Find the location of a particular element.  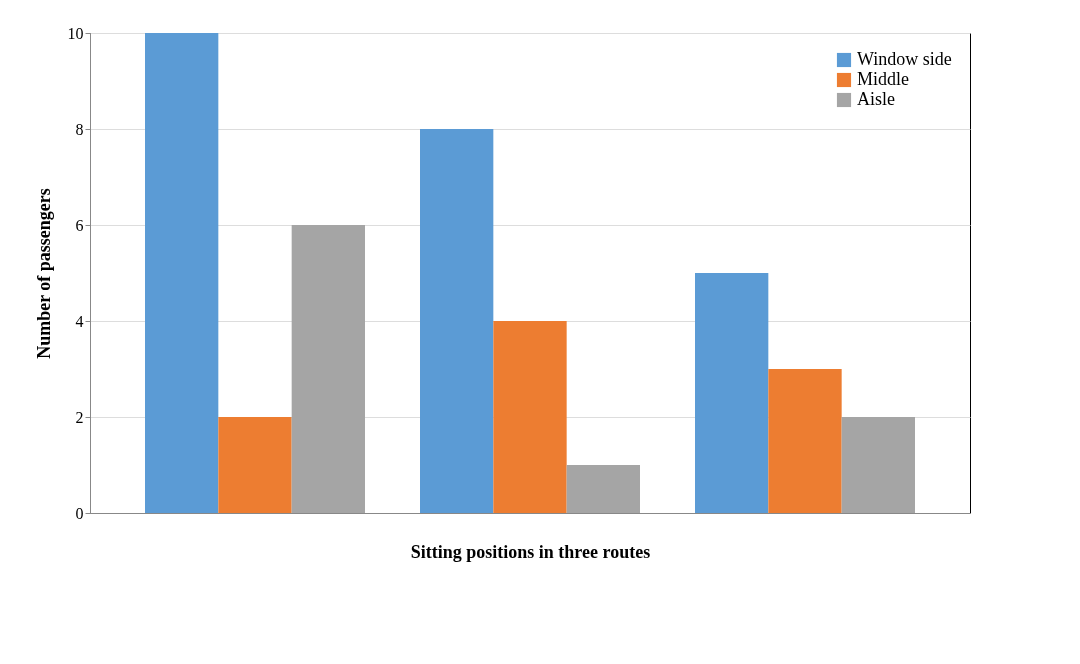

y-tick-label: 0 is located at coordinates (79, 513).